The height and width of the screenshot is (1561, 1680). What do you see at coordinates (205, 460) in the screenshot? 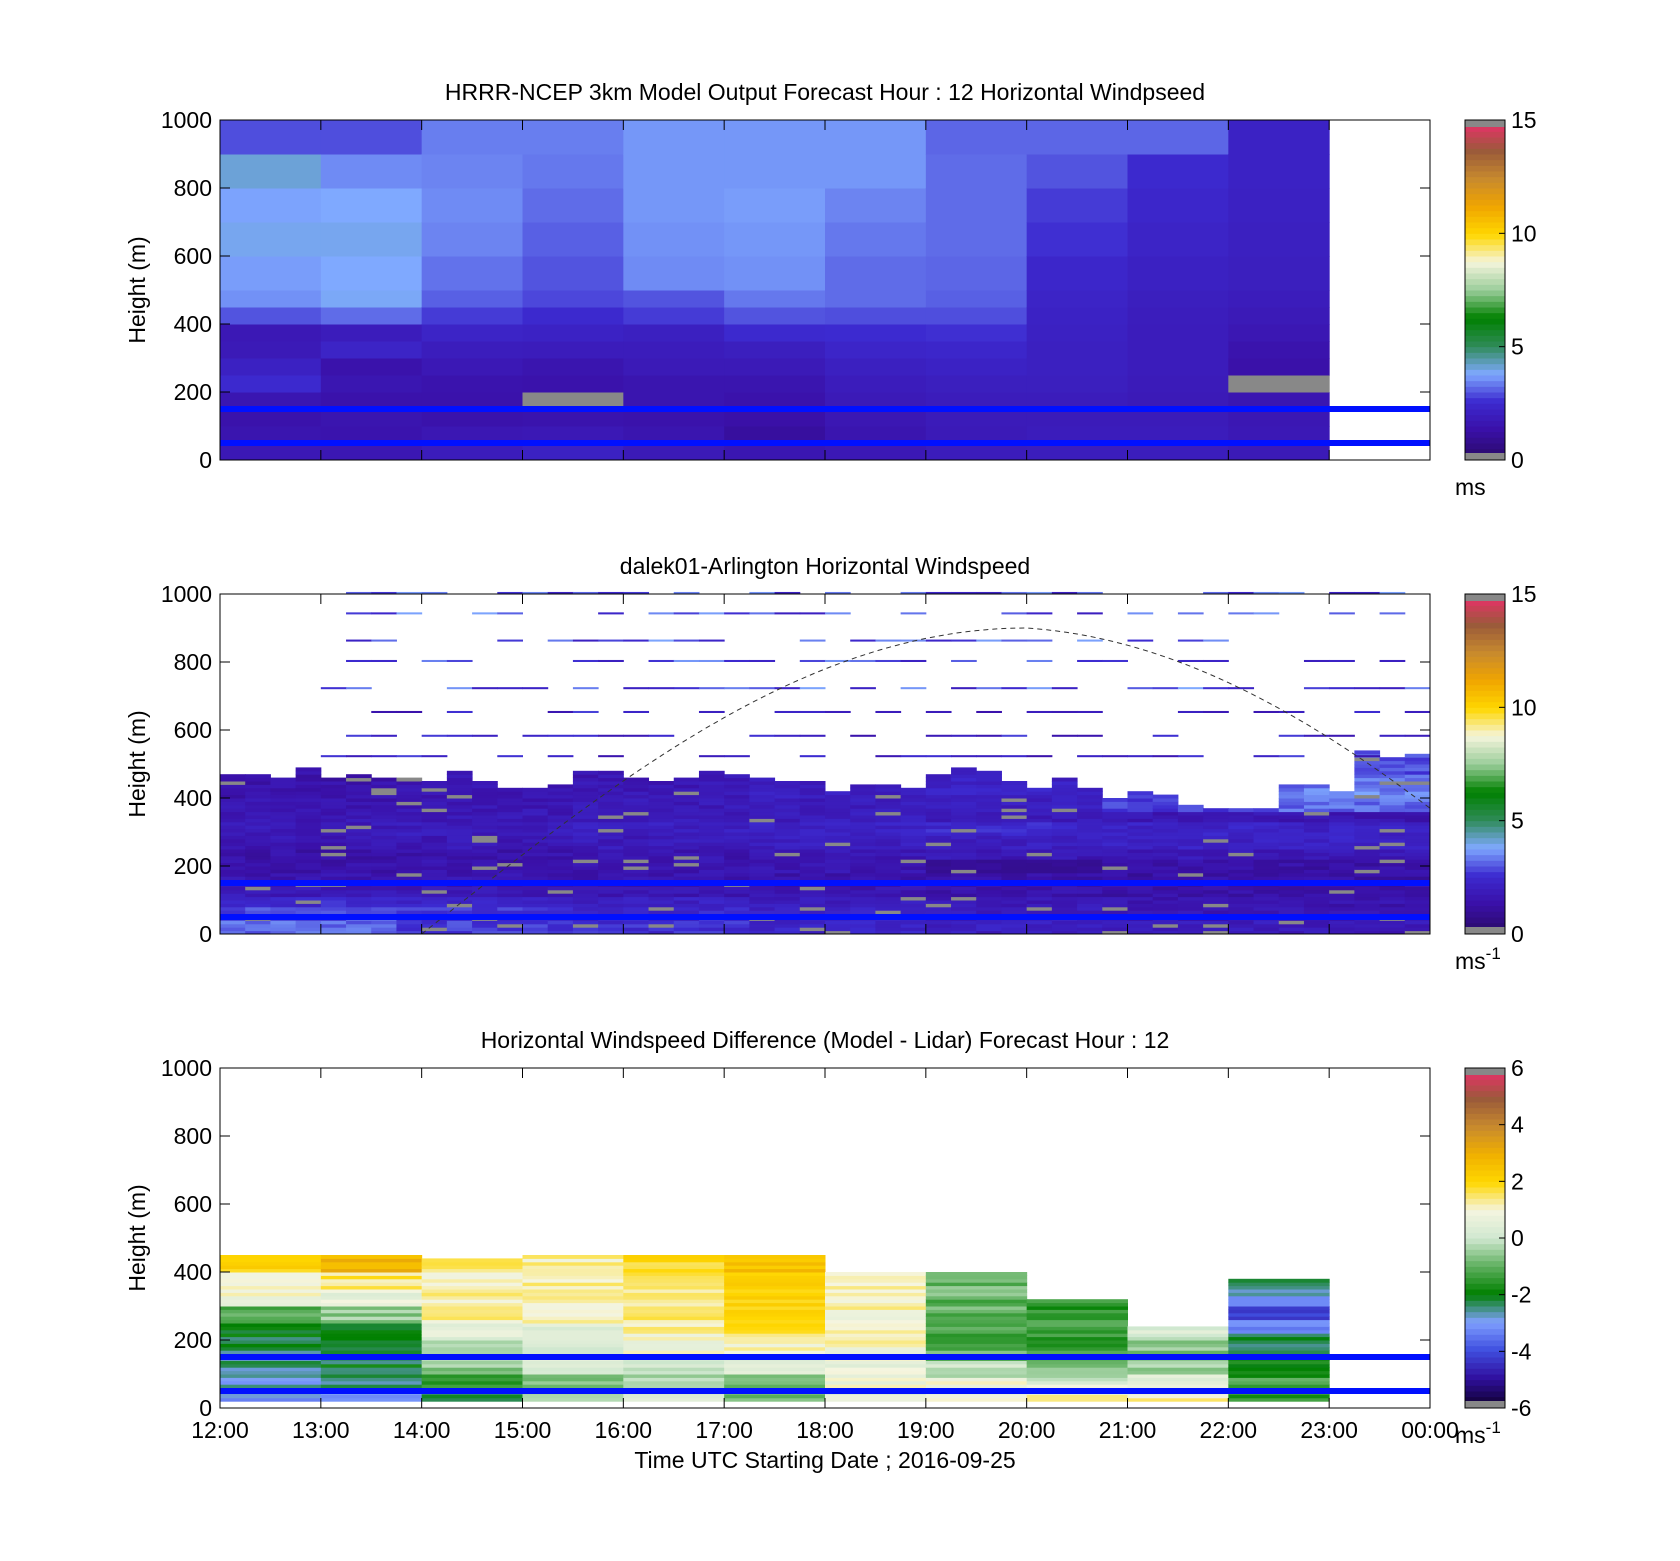
I see `y-tick-label: 0` at bounding box center [205, 460].